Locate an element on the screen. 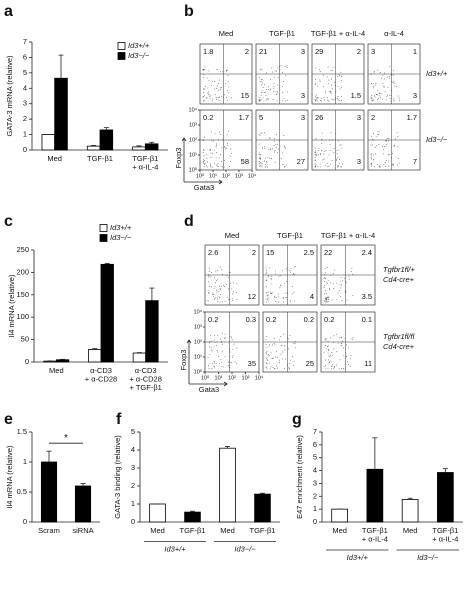 This screenshot has width=473, height=599. column-header: α-IL-4 is located at coordinates (394, 33).